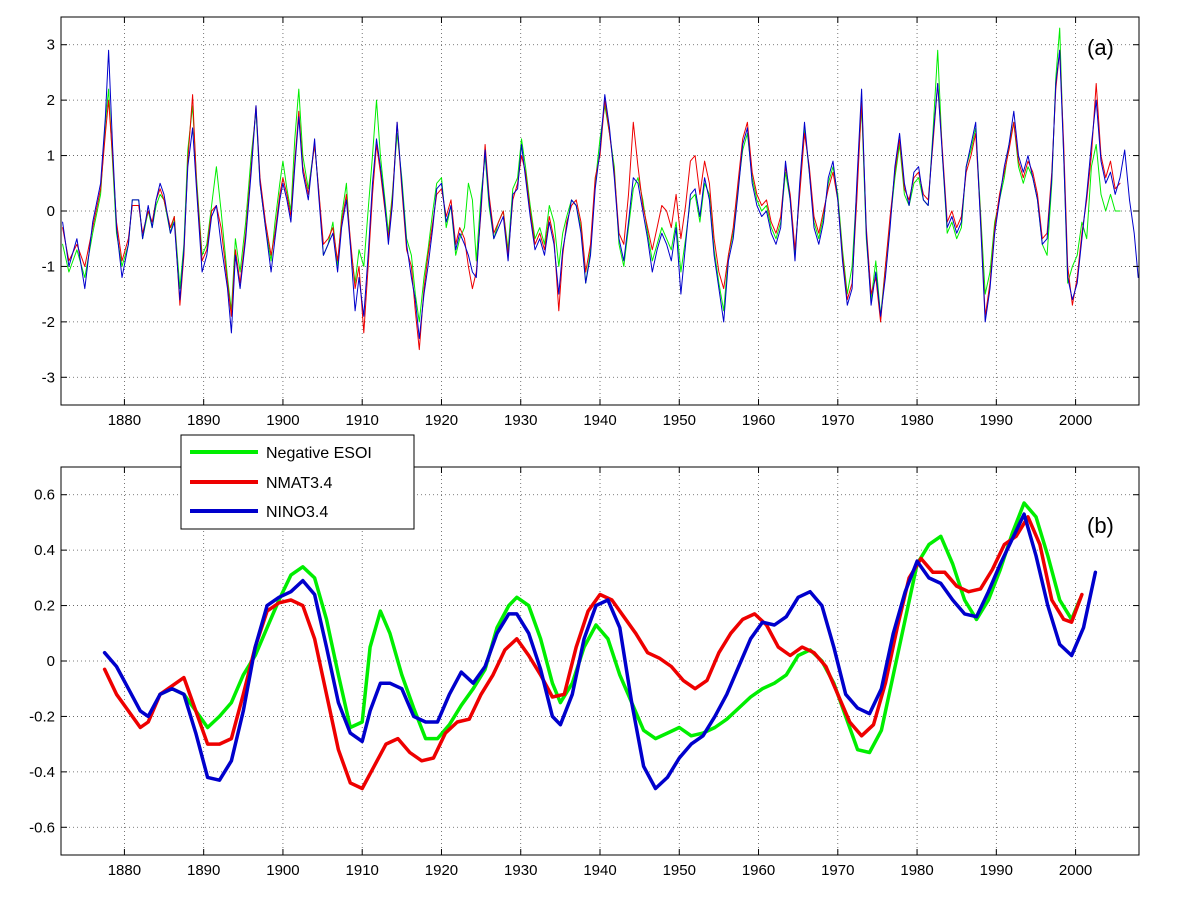  What do you see at coordinates (51, 100) in the screenshot?
I see `y-tick-label: 2` at bounding box center [51, 100].